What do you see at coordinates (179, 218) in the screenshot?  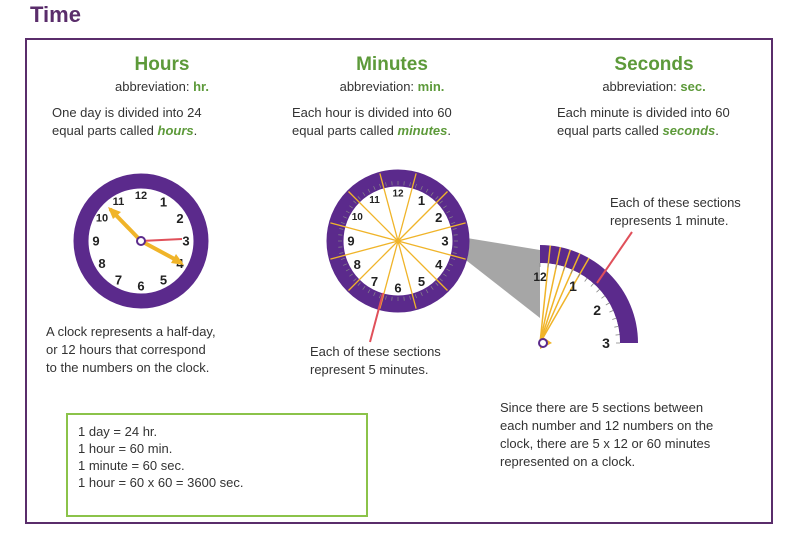 I see `hours-clock-number: 2` at bounding box center [179, 218].